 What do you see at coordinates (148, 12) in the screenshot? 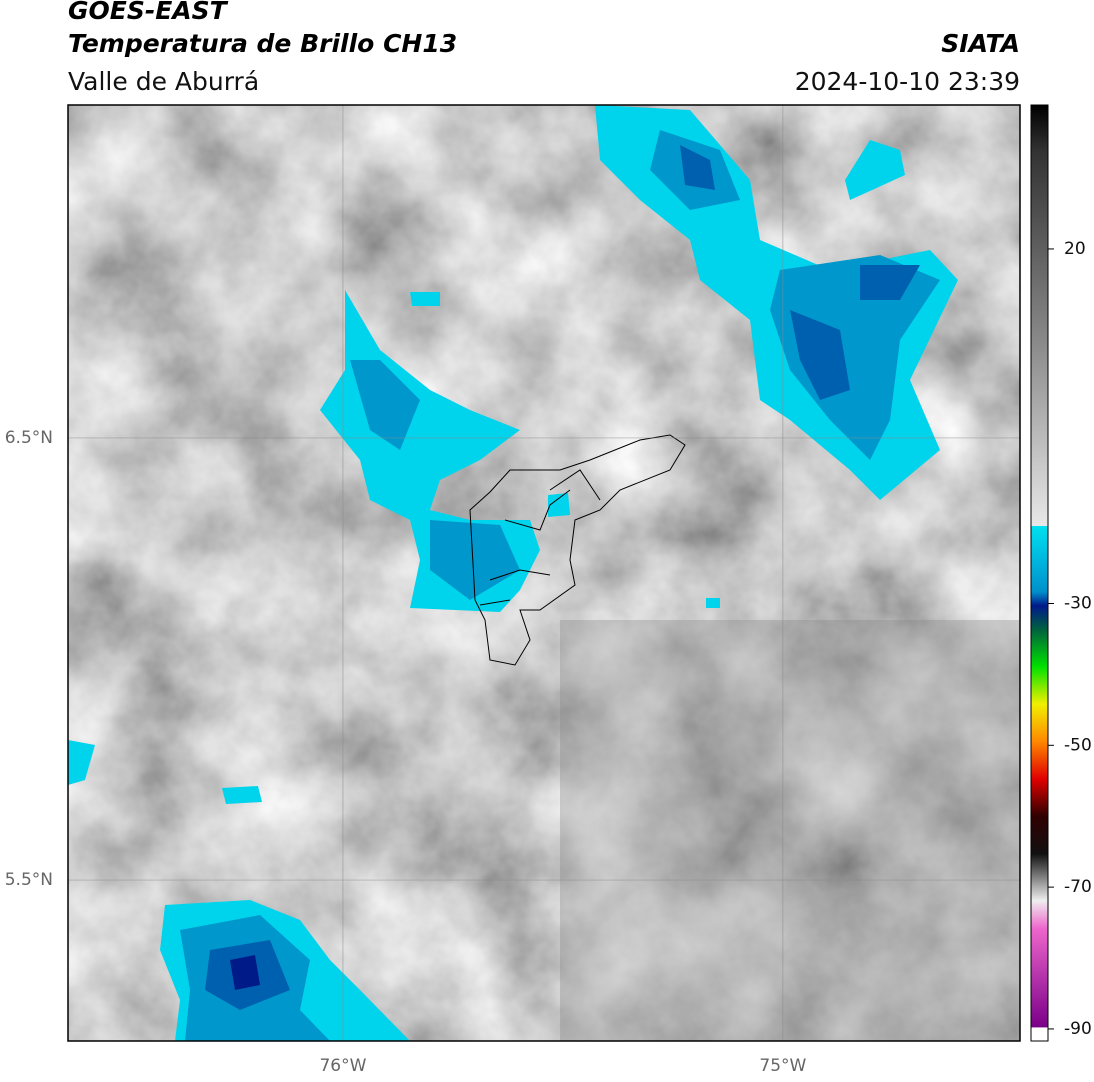
I see `title: GOES-EAST` at bounding box center [148, 12].